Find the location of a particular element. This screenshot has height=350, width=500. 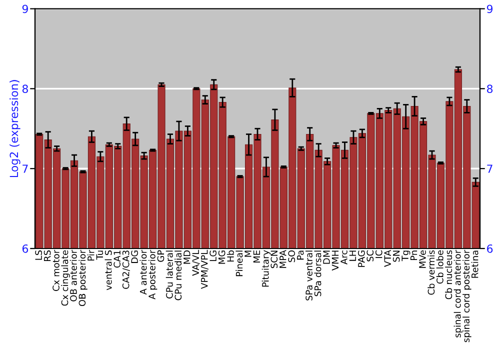

x-tick-label: MPA is located at coordinates (283, 259).